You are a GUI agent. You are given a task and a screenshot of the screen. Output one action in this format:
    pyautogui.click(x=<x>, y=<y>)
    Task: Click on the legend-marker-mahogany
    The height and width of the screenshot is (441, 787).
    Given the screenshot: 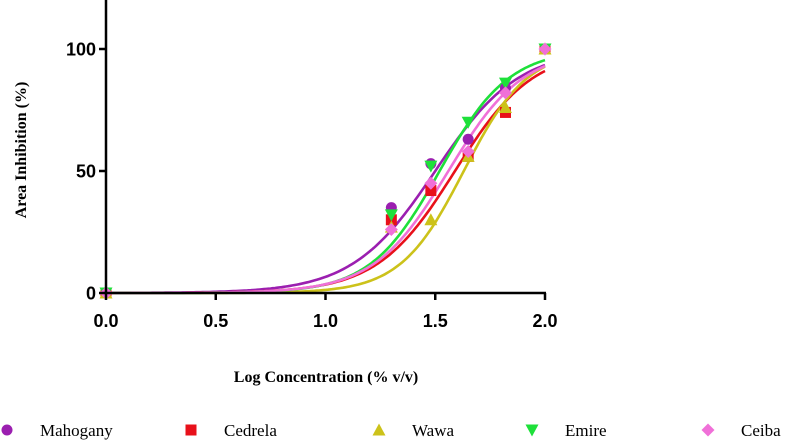 What is the action you would take?
    pyautogui.click(x=7, y=430)
    